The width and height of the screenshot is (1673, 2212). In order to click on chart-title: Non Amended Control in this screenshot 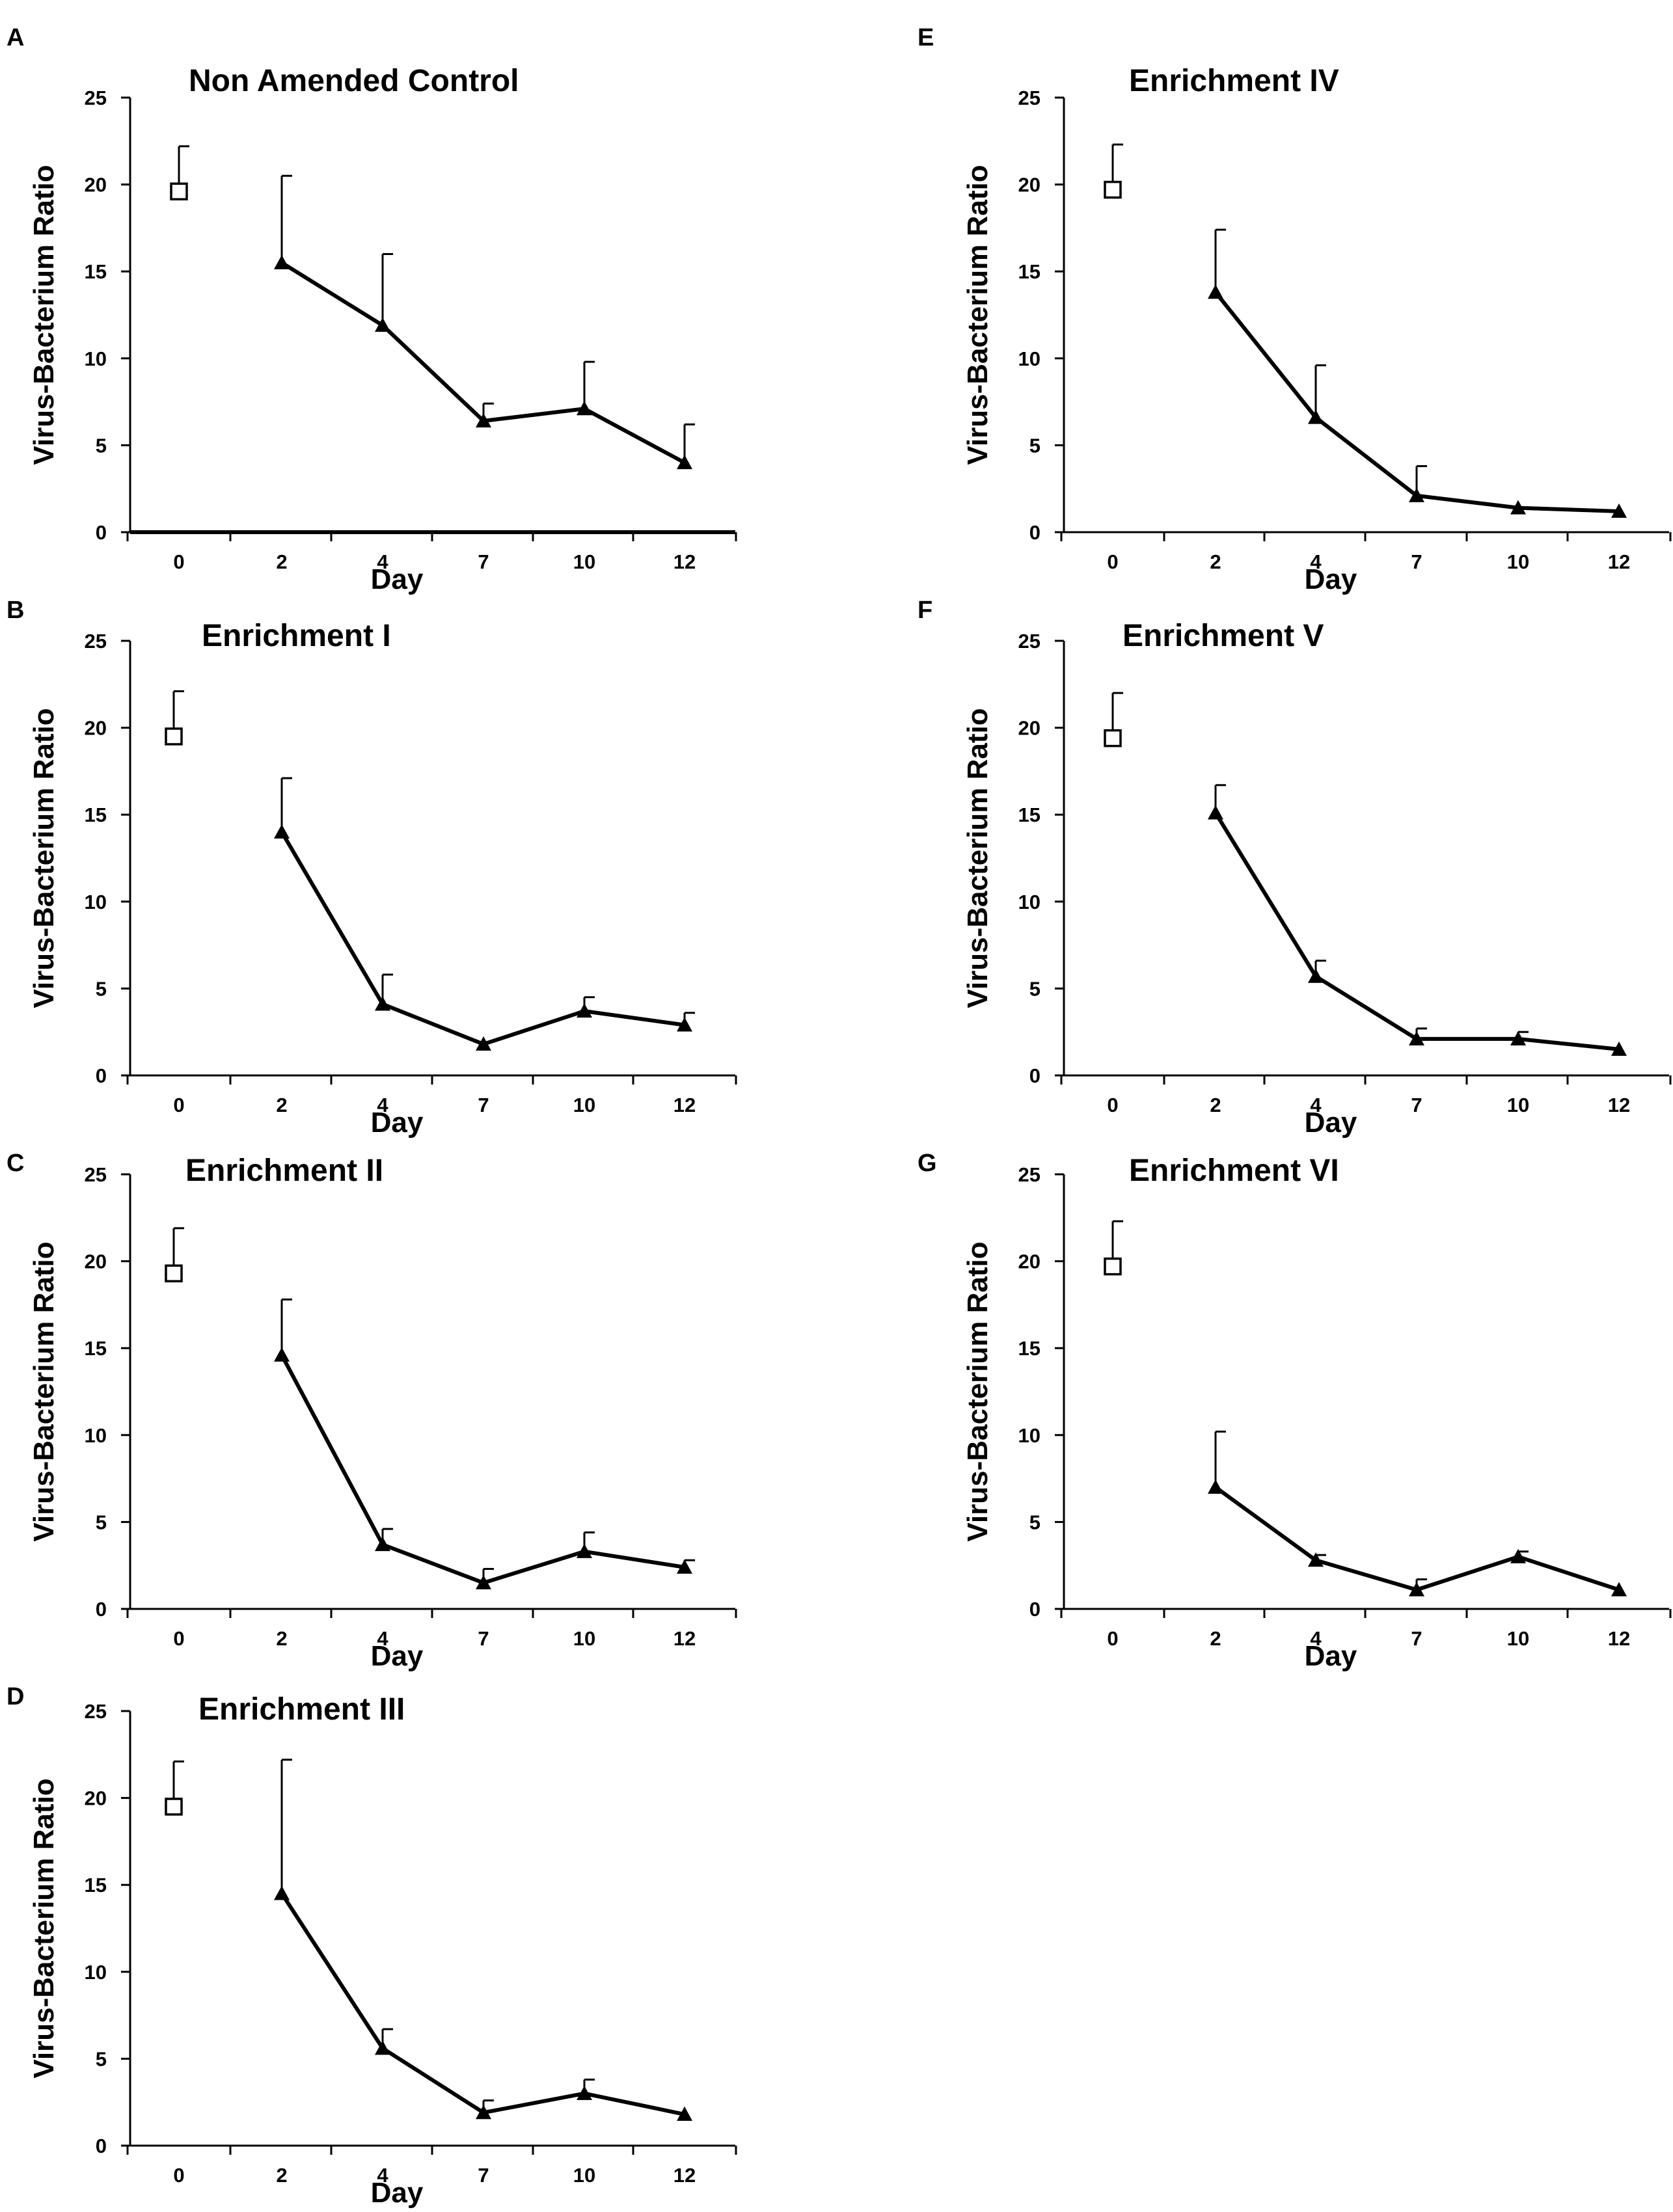, I will do `click(354, 81)`.